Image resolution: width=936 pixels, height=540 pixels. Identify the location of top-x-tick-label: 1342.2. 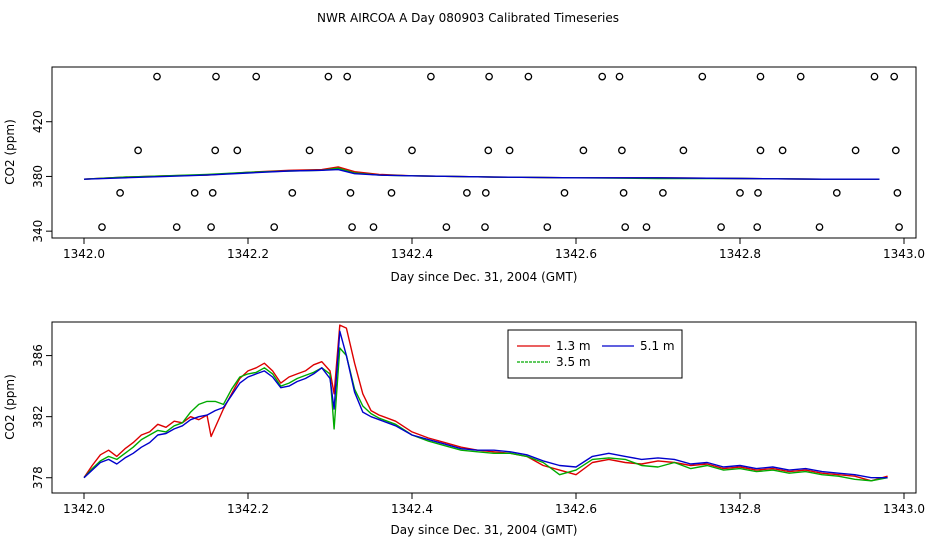
(248, 254).